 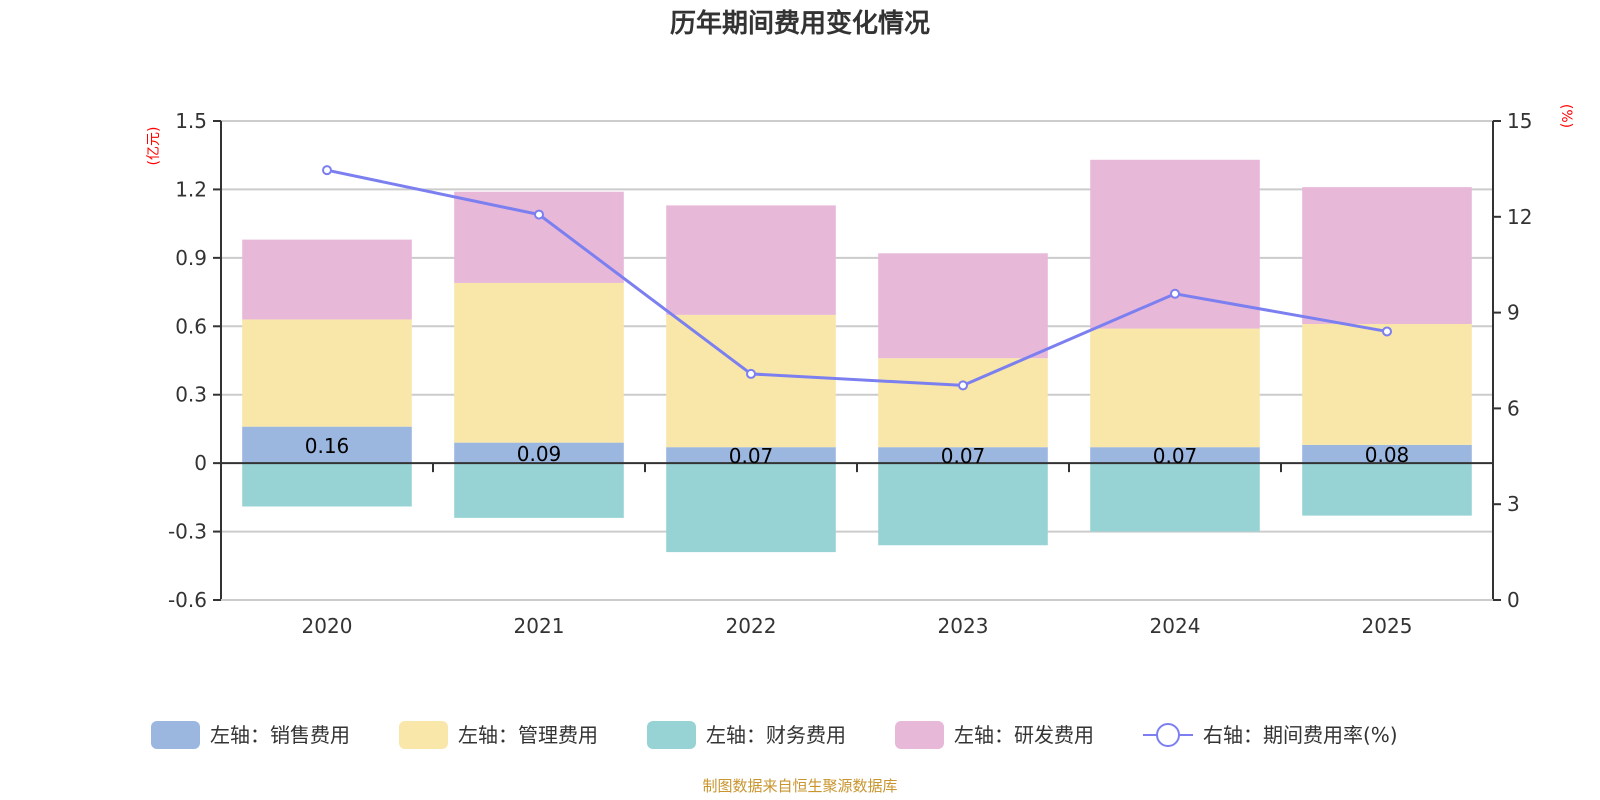 I want to click on left-axis-tick-label: 1.2, so click(x=191, y=189).